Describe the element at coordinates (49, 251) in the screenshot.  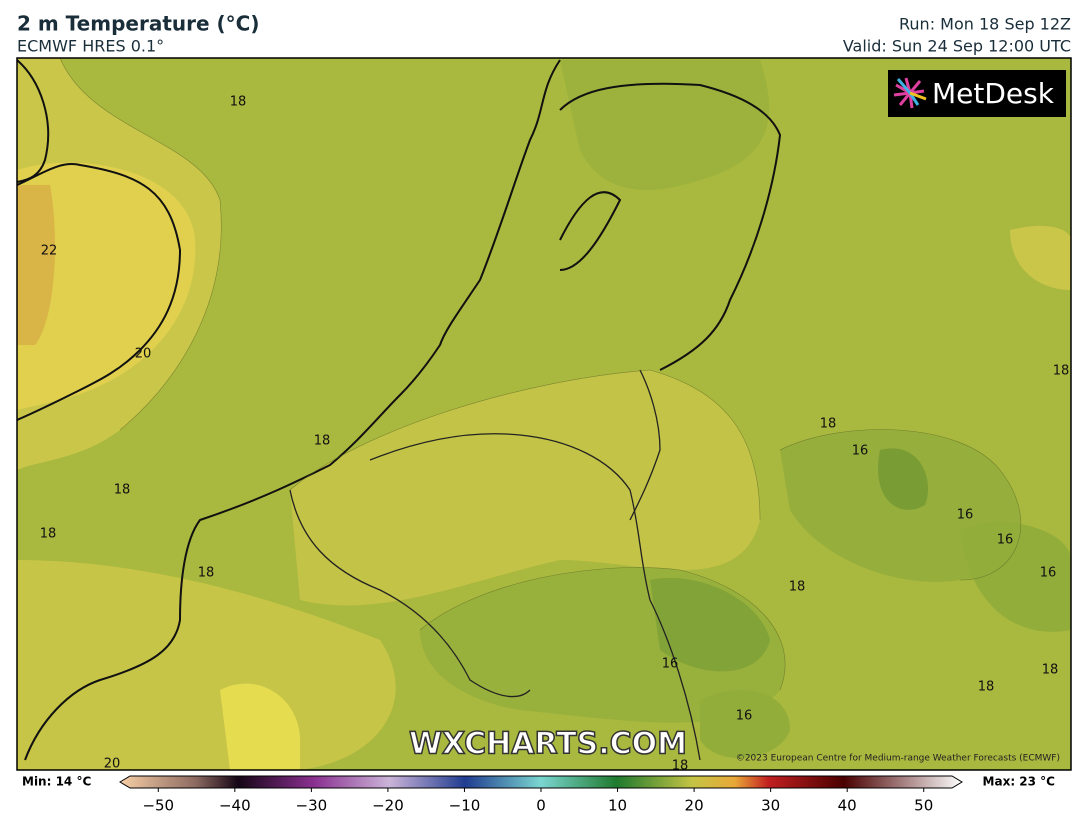
I see `contour-label: 22` at that location.